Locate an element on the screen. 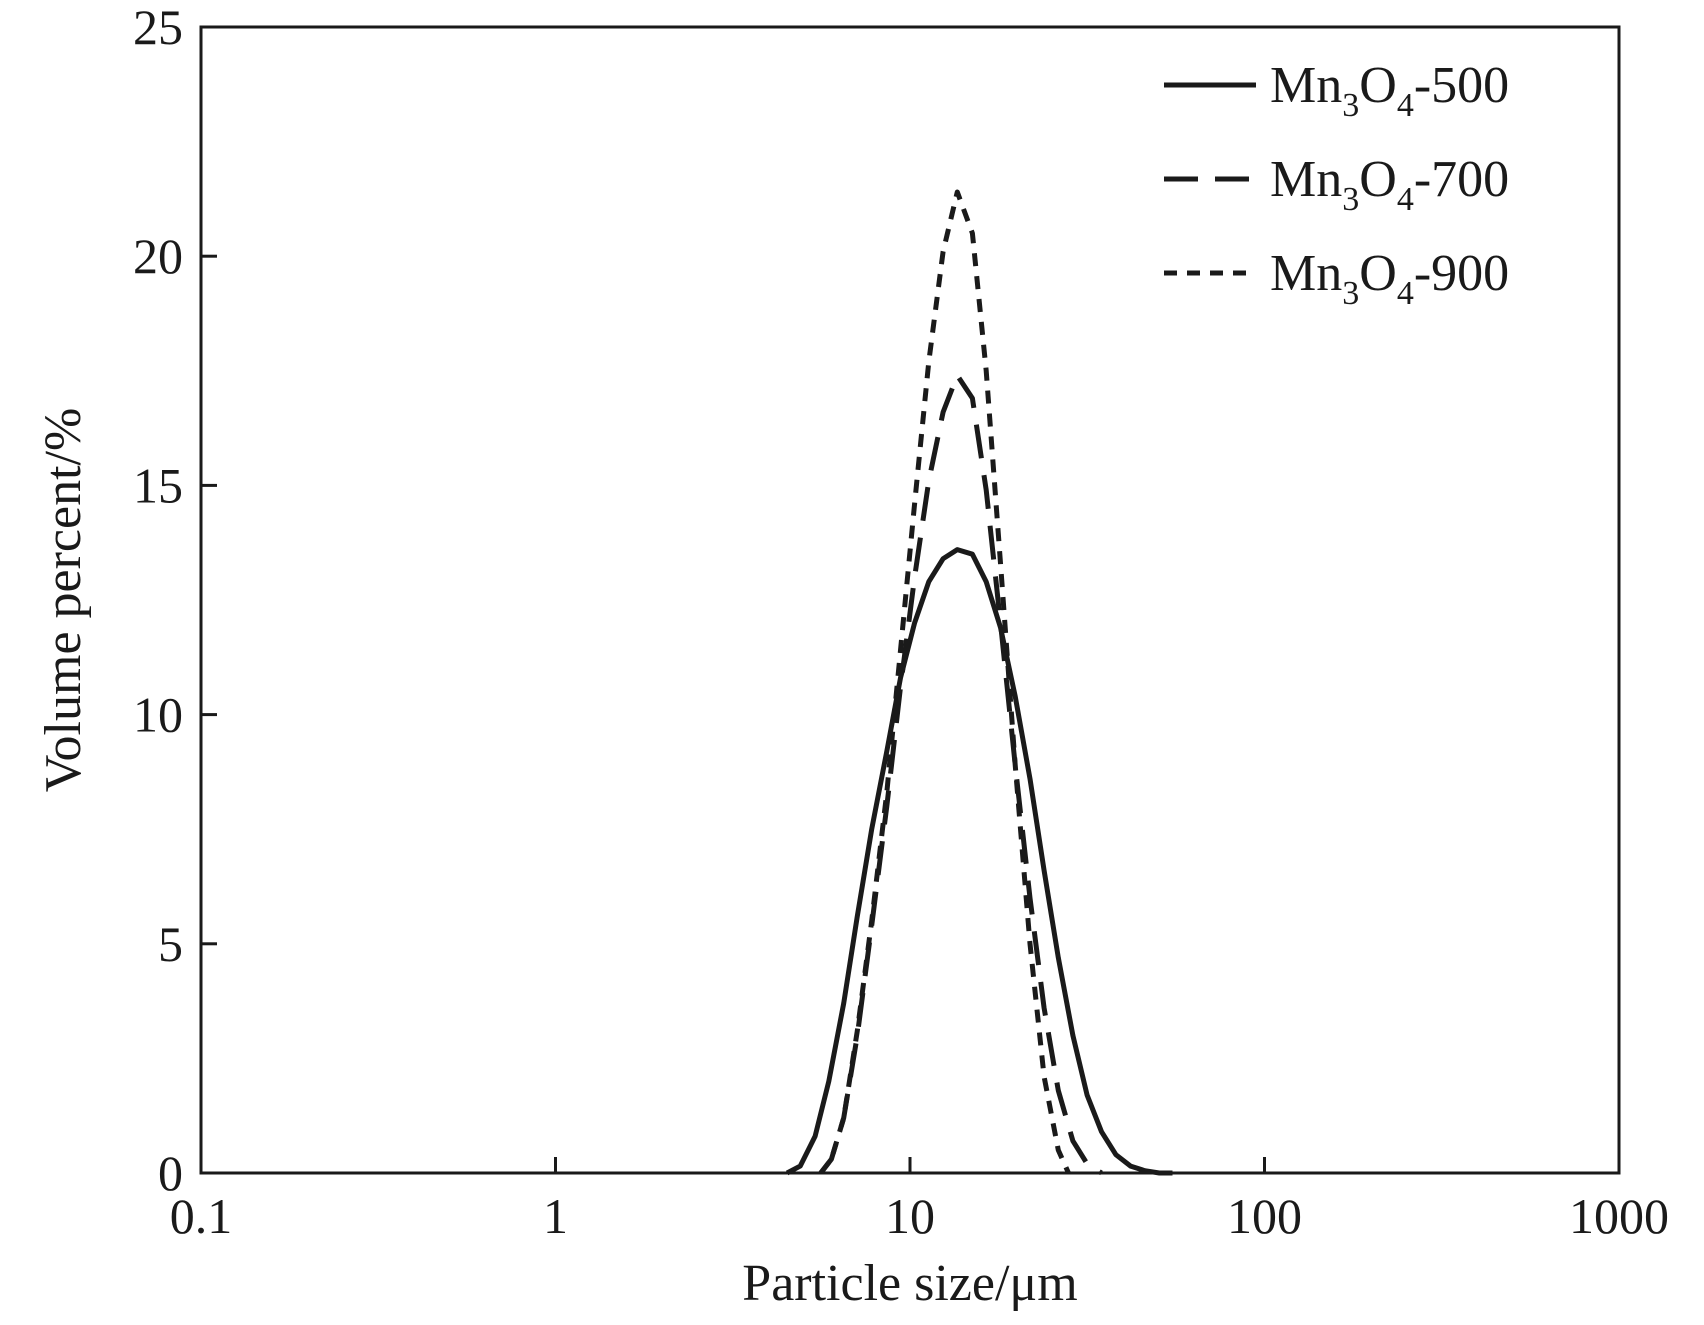 The height and width of the screenshot is (1325, 1704). legend-label-2: Mn3O4-700 is located at coordinates (1389, 184).